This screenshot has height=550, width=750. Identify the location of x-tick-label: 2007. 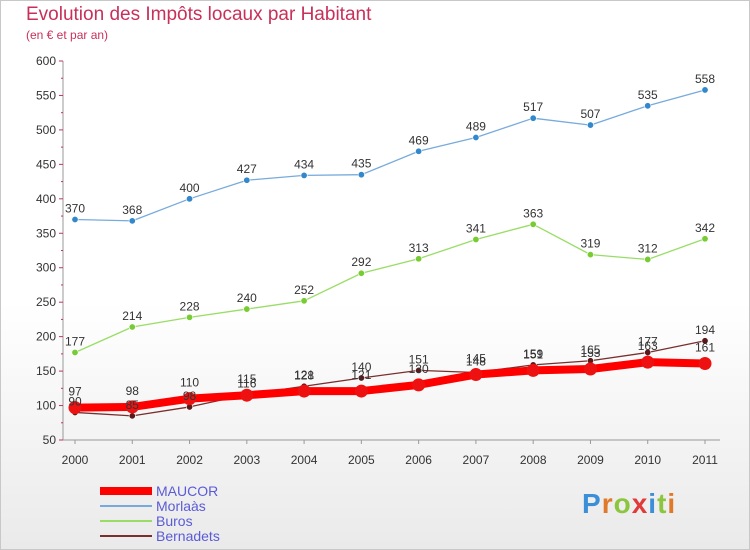
(476, 460).